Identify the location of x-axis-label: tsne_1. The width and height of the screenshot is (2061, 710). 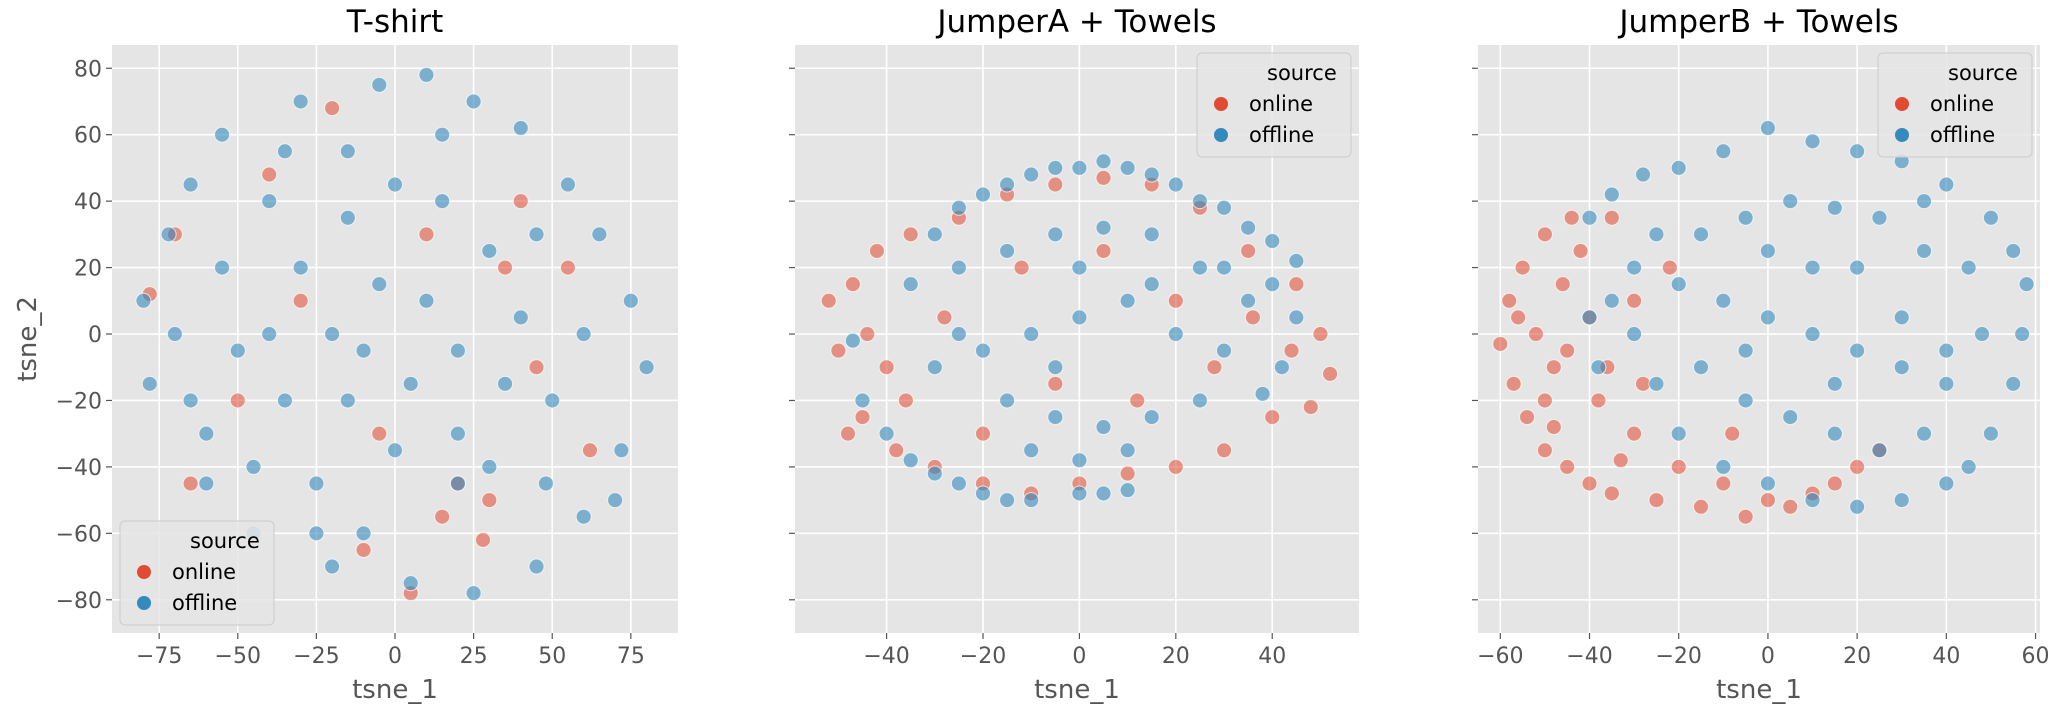
(395, 690).